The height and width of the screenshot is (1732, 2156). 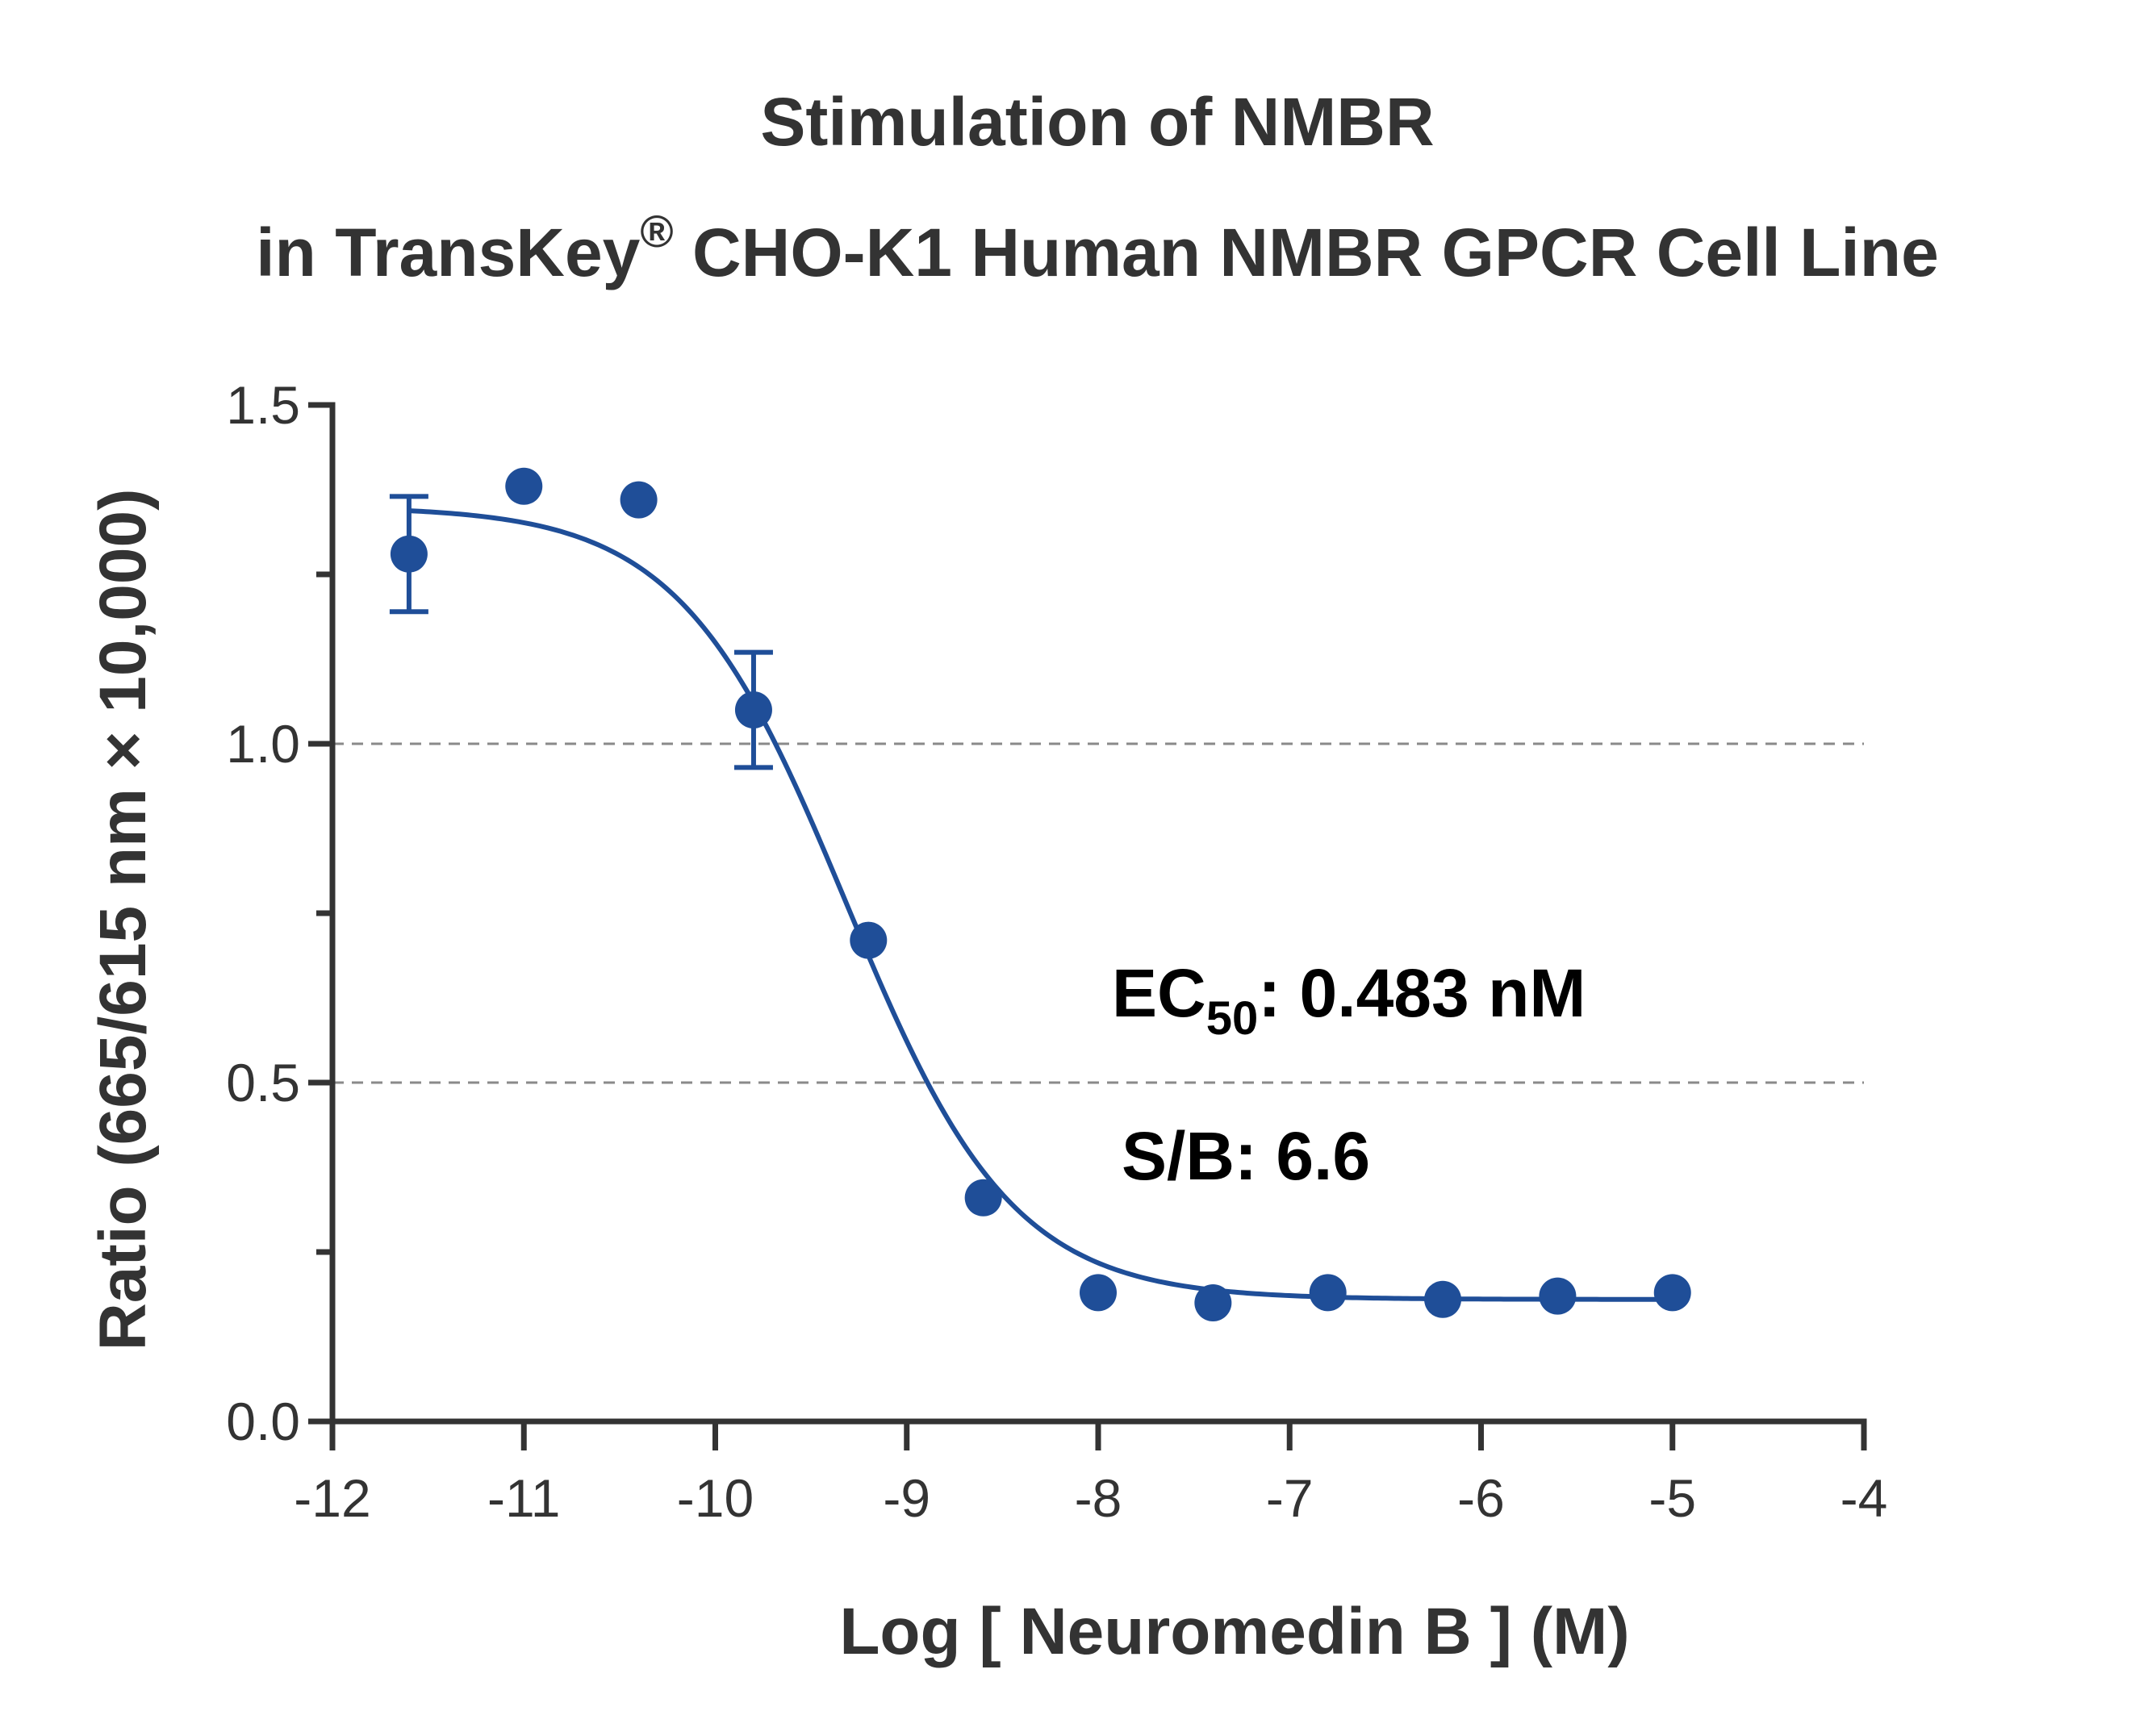 What do you see at coordinates (1290, 1498) in the screenshot?
I see `x-tick-label: -7` at bounding box center [1290, 1498].